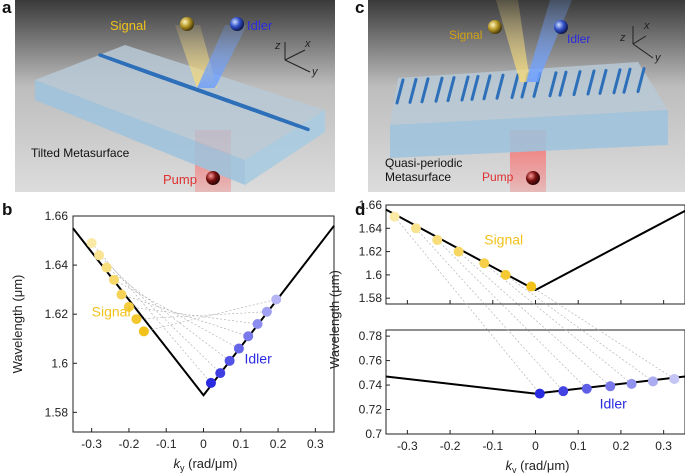 The image size is (685, 473). What do you see at coordinates (360, 209) in the screenshot?
I see `panel-letter-d: d` at bounding box center [360, 209].